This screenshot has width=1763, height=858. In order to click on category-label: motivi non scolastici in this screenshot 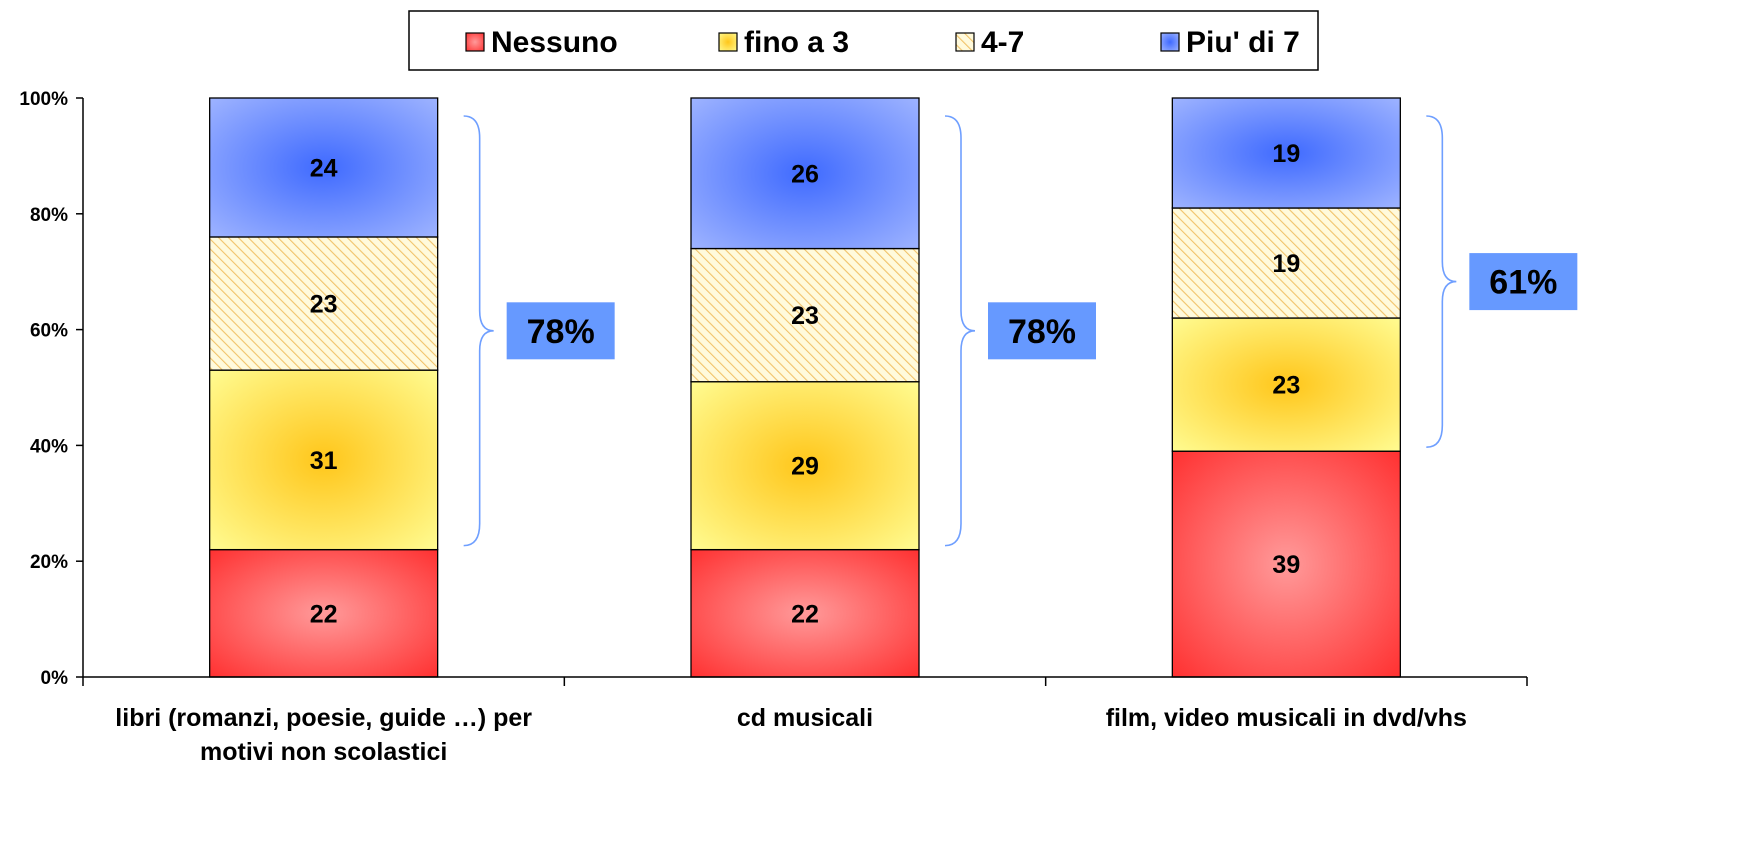, I will do `click(323, 752)`.